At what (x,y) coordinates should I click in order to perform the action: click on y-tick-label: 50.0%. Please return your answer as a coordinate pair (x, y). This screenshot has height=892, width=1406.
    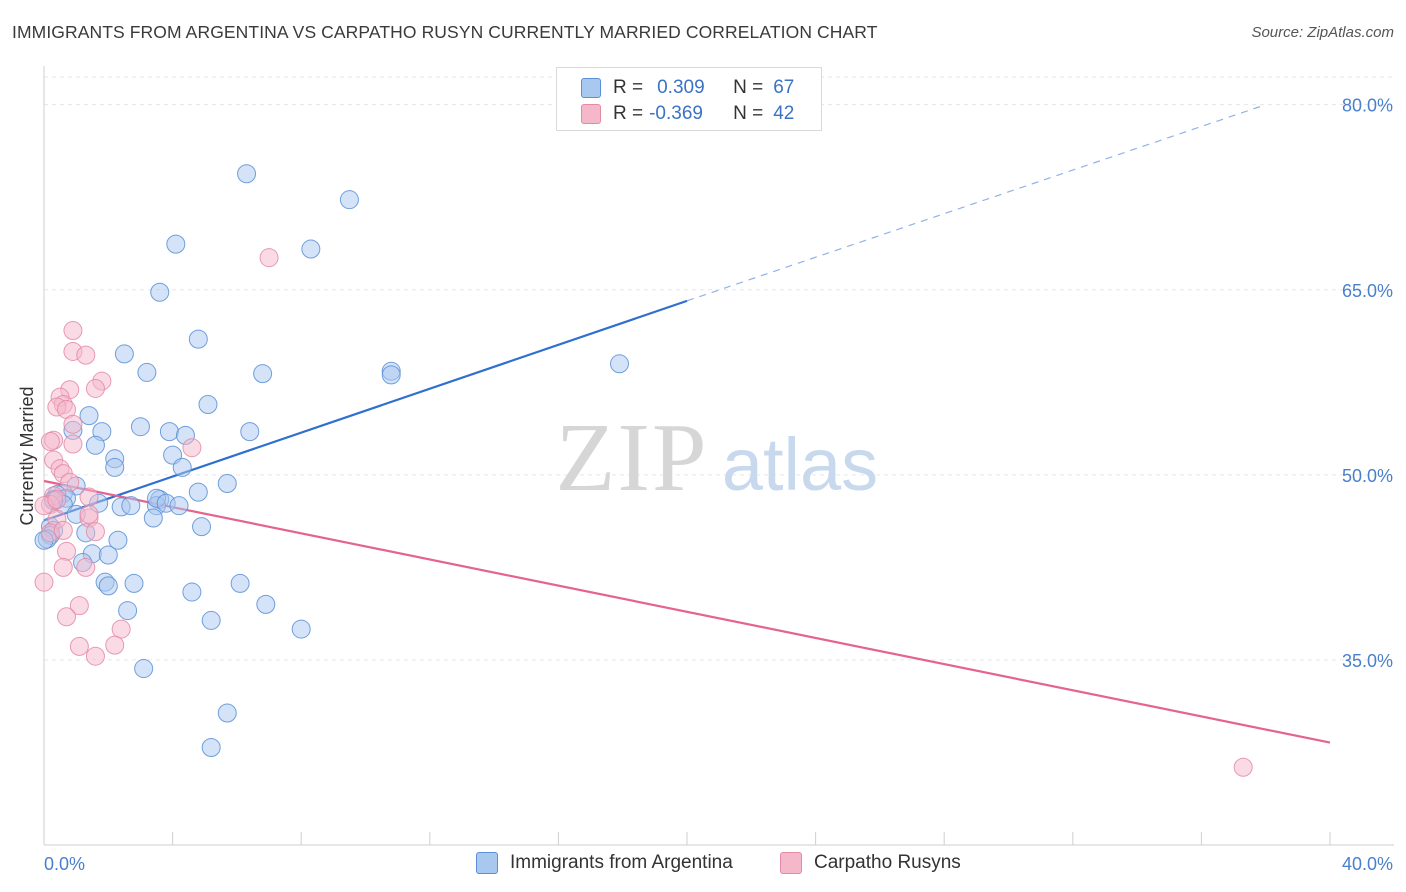
    Looking at the image, I should click on (1367, 476).